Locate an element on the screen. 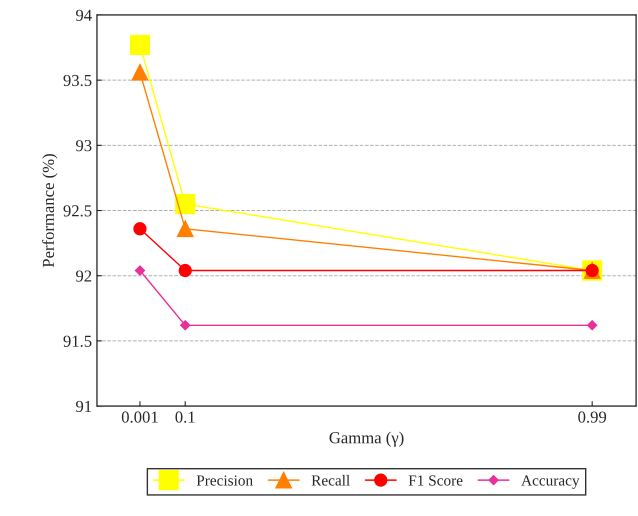 The height and width of the screenshot is (516, 638). legend-label: F1 Score is located at coordinates (435, 480).